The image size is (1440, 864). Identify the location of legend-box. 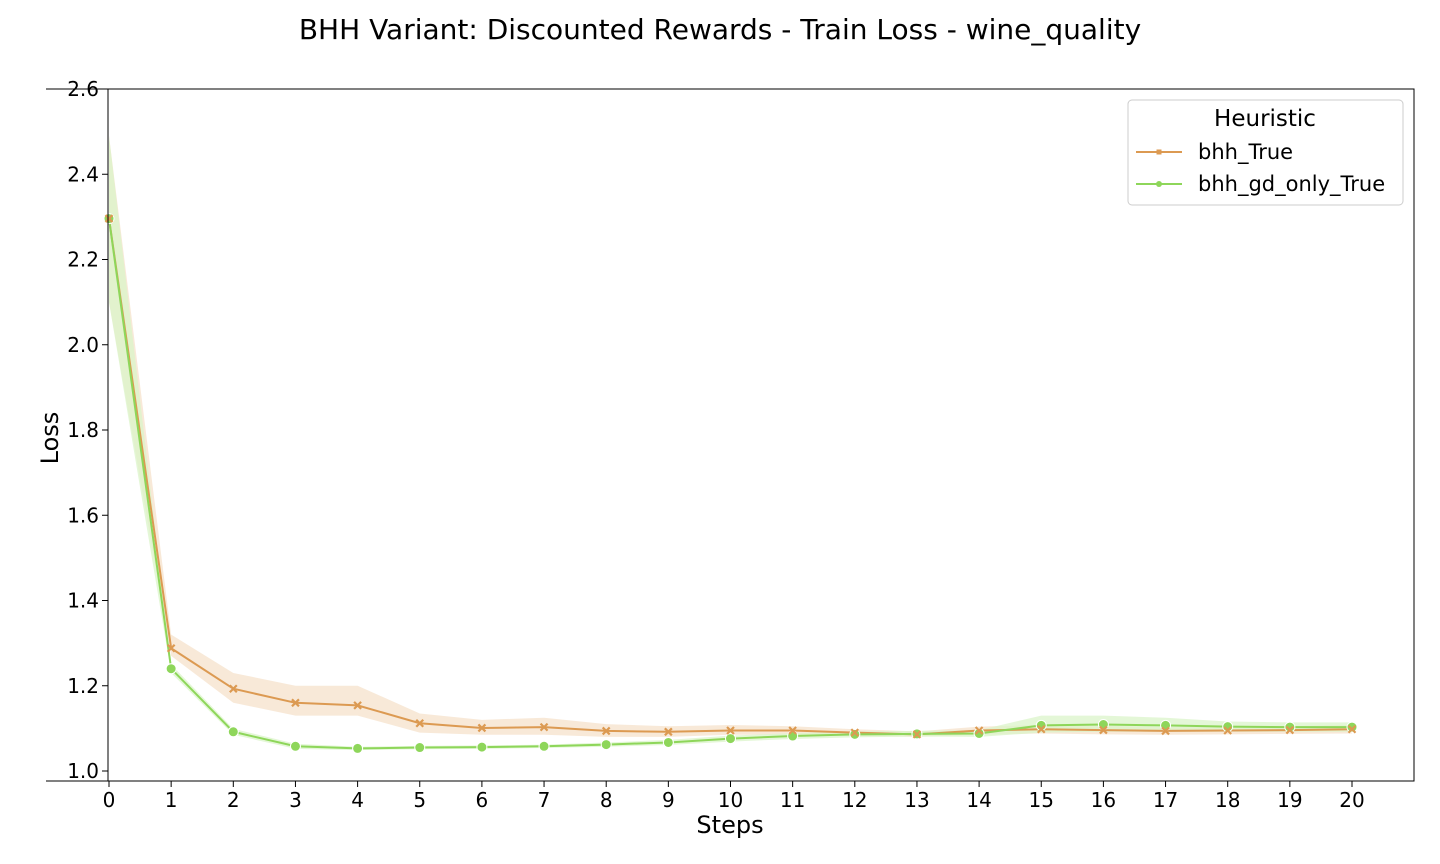
(1265, 152).